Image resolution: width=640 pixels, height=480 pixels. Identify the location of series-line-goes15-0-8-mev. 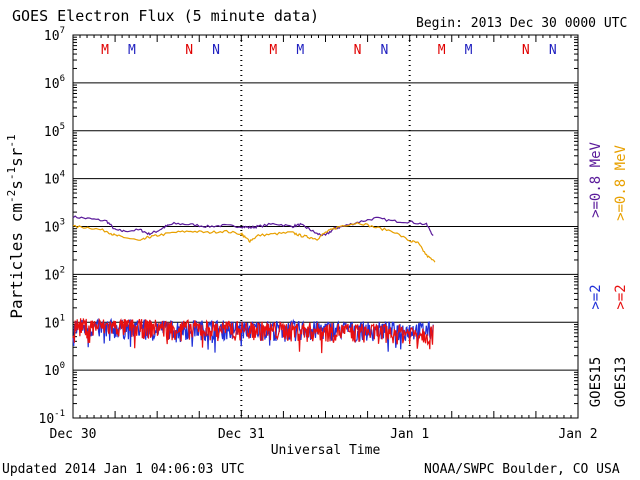
(253, 226).